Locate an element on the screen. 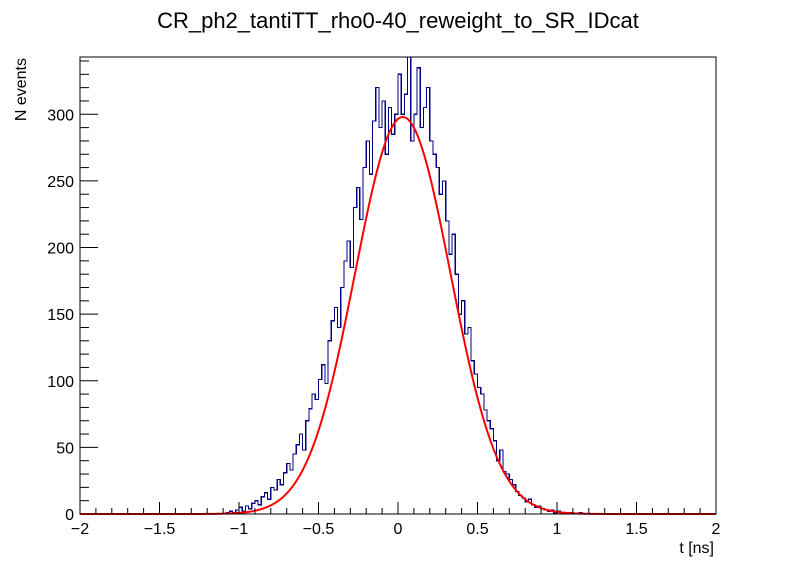 The width and height of the screenshot is (796, 572). x-tick-label: 2 is located at coordinates (716, 529).